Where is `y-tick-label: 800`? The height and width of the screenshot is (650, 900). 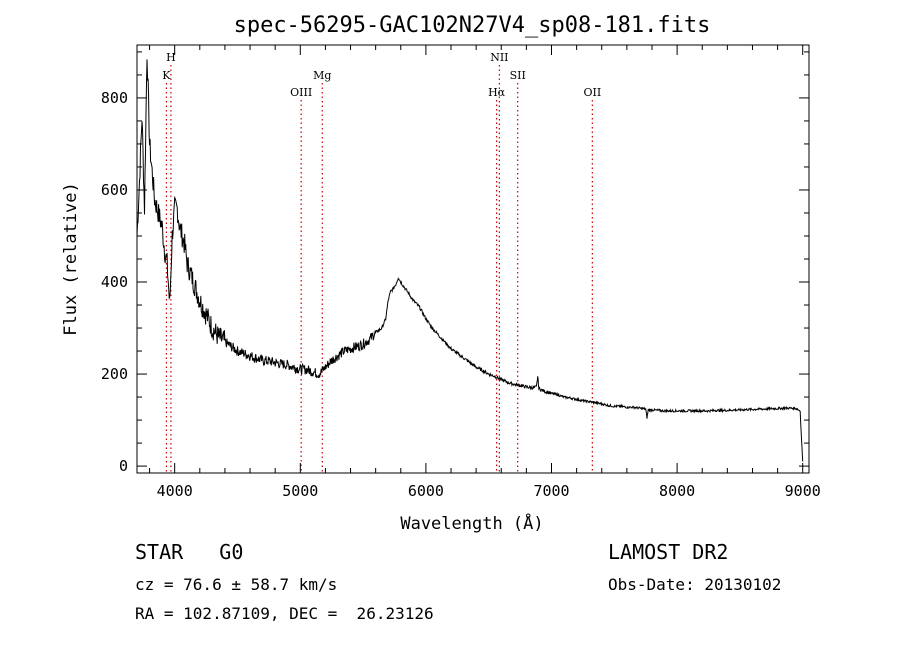
y-tick-label: 800 is located at coordinates (114, 98).